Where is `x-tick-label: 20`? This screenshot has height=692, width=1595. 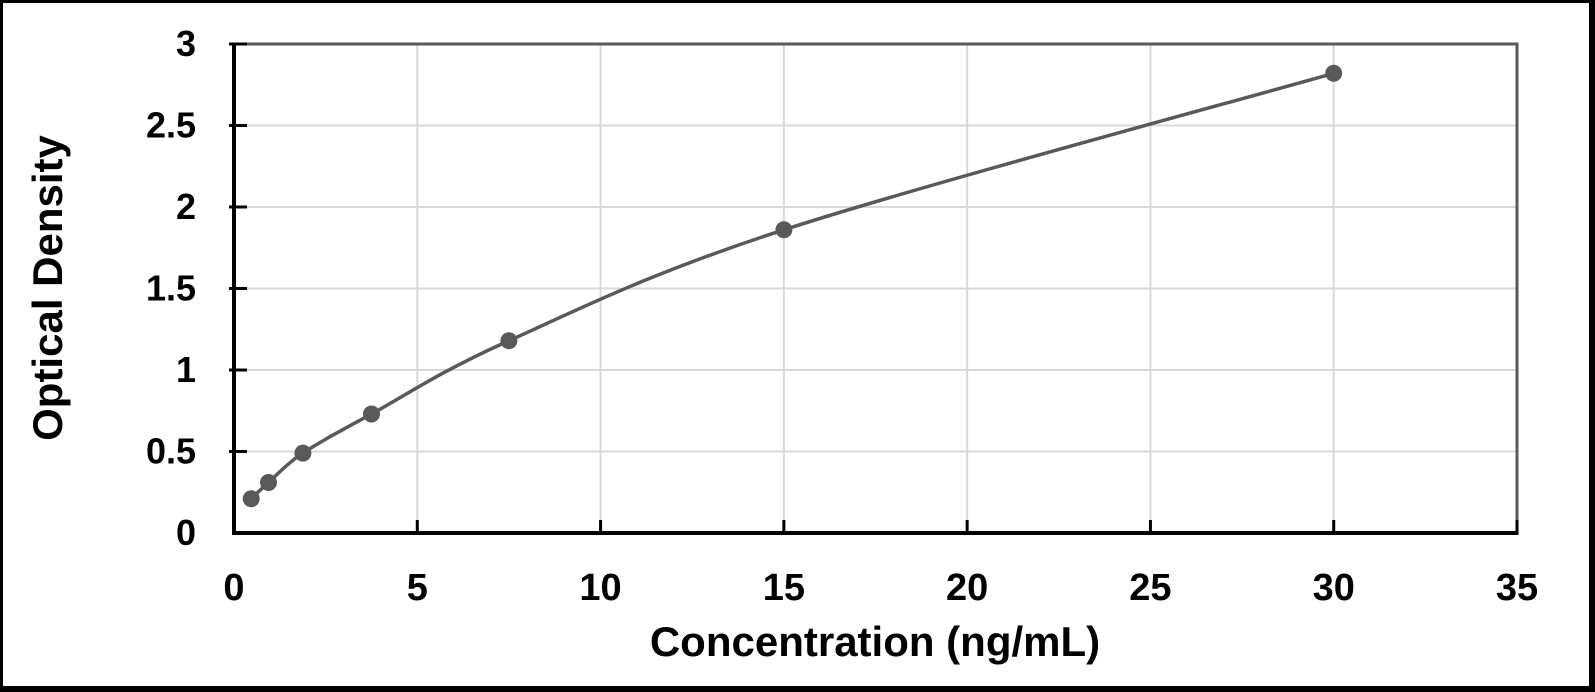
x-tick-label: 20 is located at coordinates (967, 588).